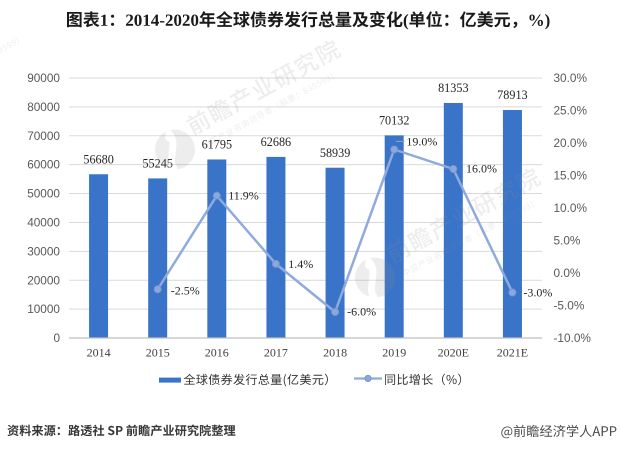 This screenshot has height=453, width=621. I want to click on svg-text: 1.4%, so click(300, 264).